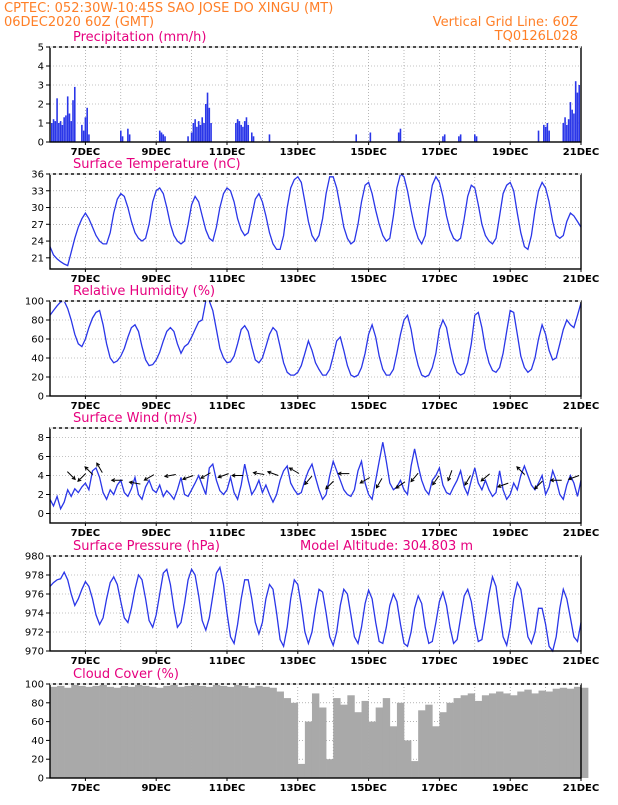  What do you see at coordinates (227, 406) in the screenshot?
I see `x-tick-label: 11DEC` at bounding box center [227, 406].